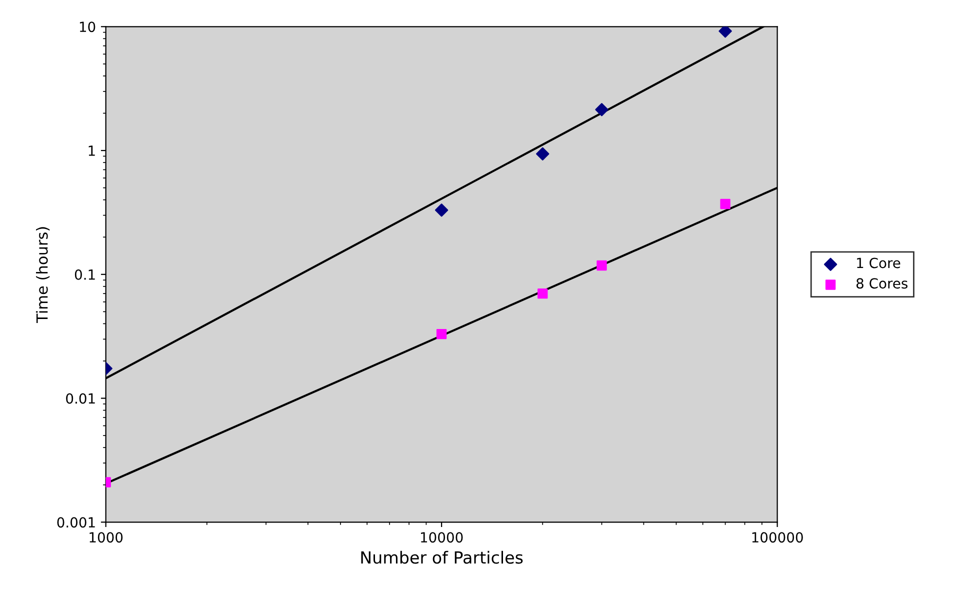  I want to click on y-tick-label: 10, so click(88, 27).